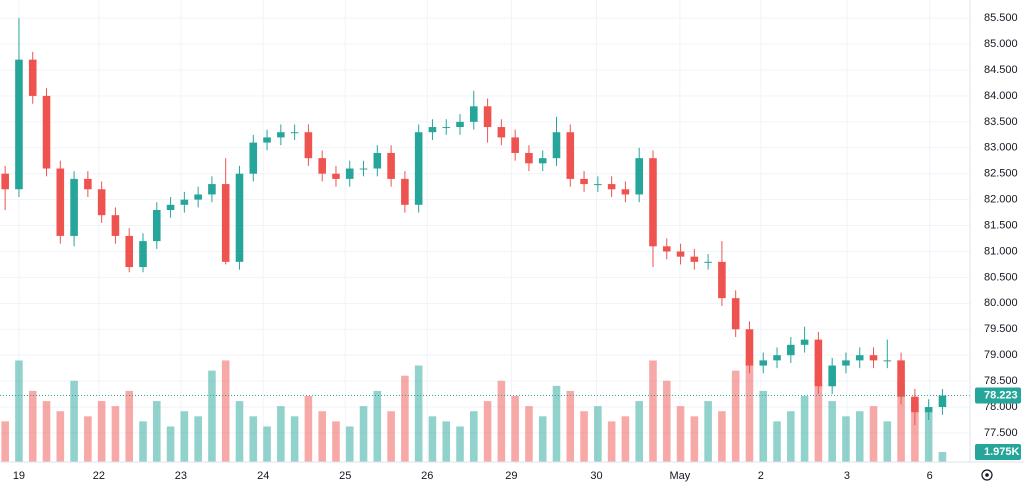  What do you see at coordinates (1001, 44) in the screenshot?
I see `y-tick-label: 85.000` at bounding box center [1001, 44].